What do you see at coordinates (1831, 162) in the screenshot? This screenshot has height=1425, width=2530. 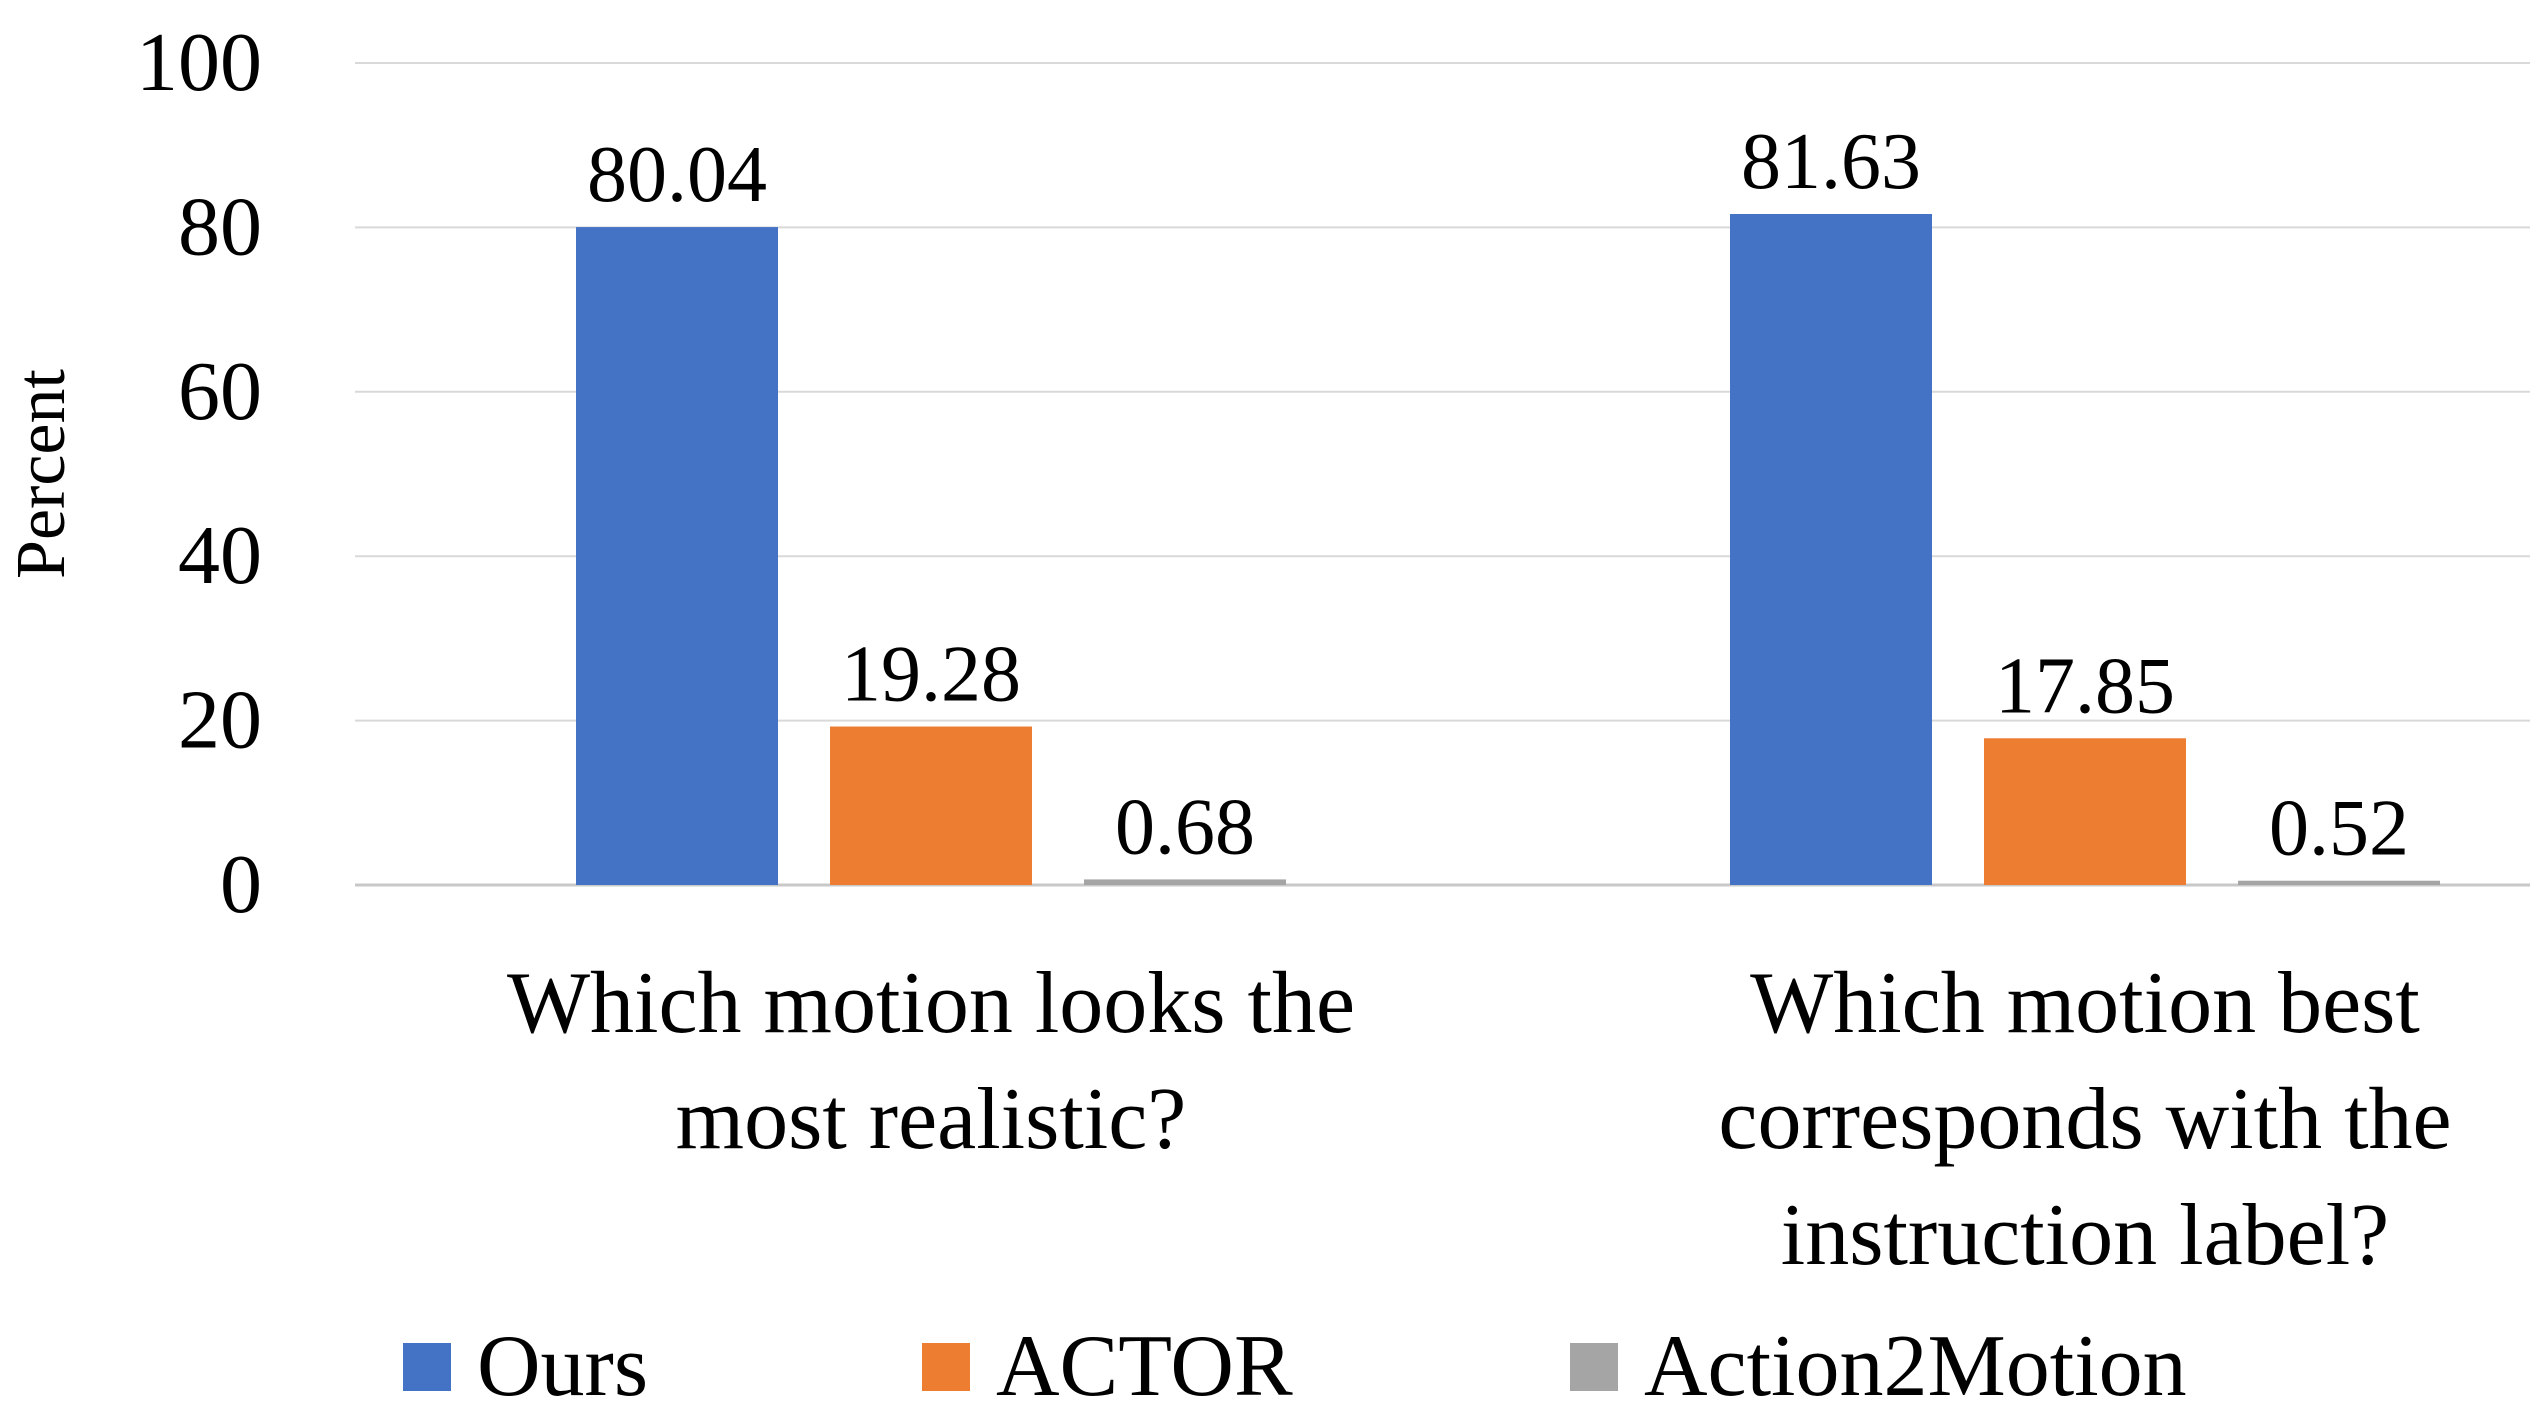 I see `data-label: 81.63` at bounding box center [1831, 162].